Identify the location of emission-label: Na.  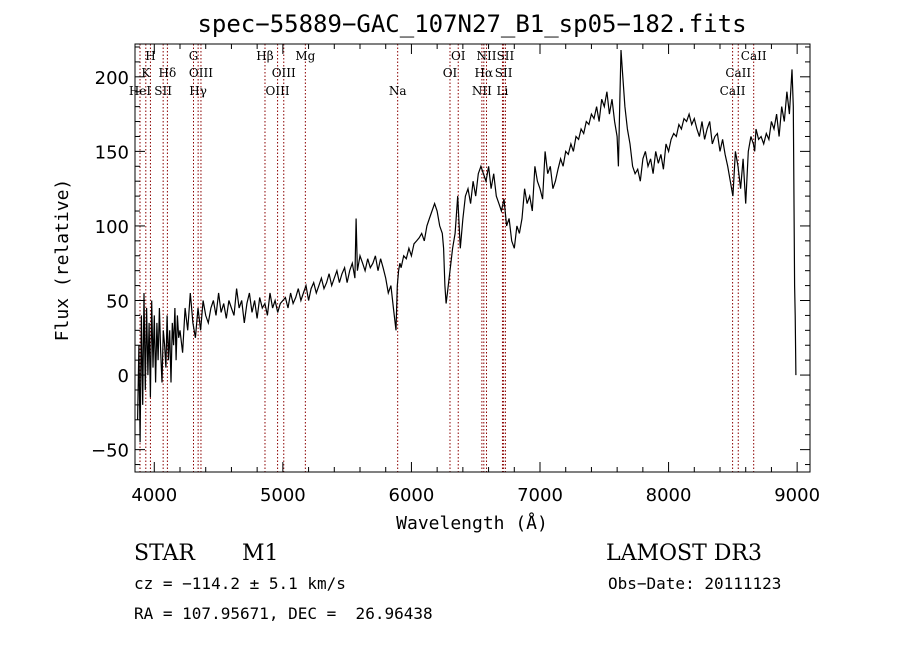
(398, 91).